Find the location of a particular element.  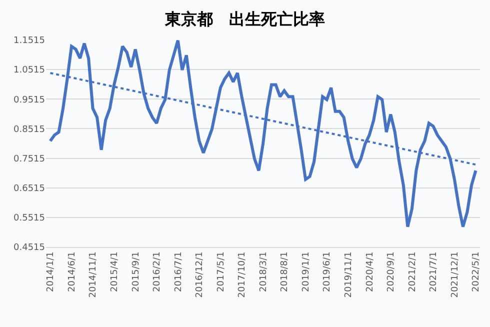

x-tick-label: 2014/6/1 is located at coordinates (72, 272).